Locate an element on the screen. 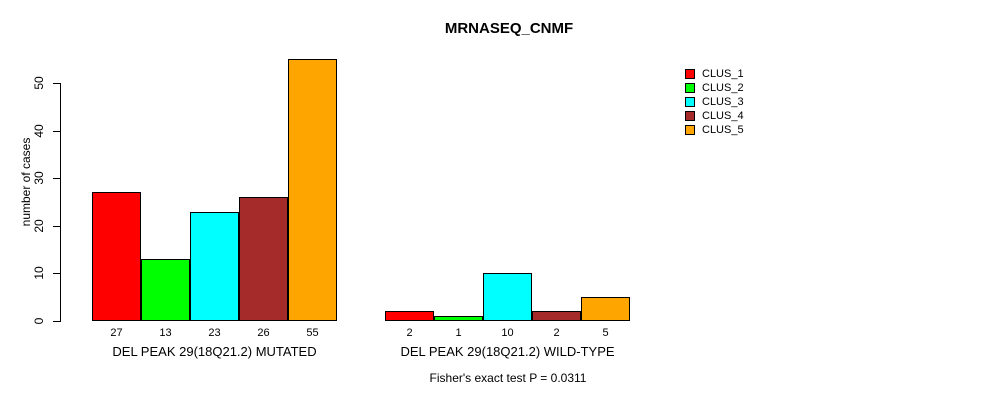  legend-item-clus_2: CLUS_2 is located at coordinates (714, 88).